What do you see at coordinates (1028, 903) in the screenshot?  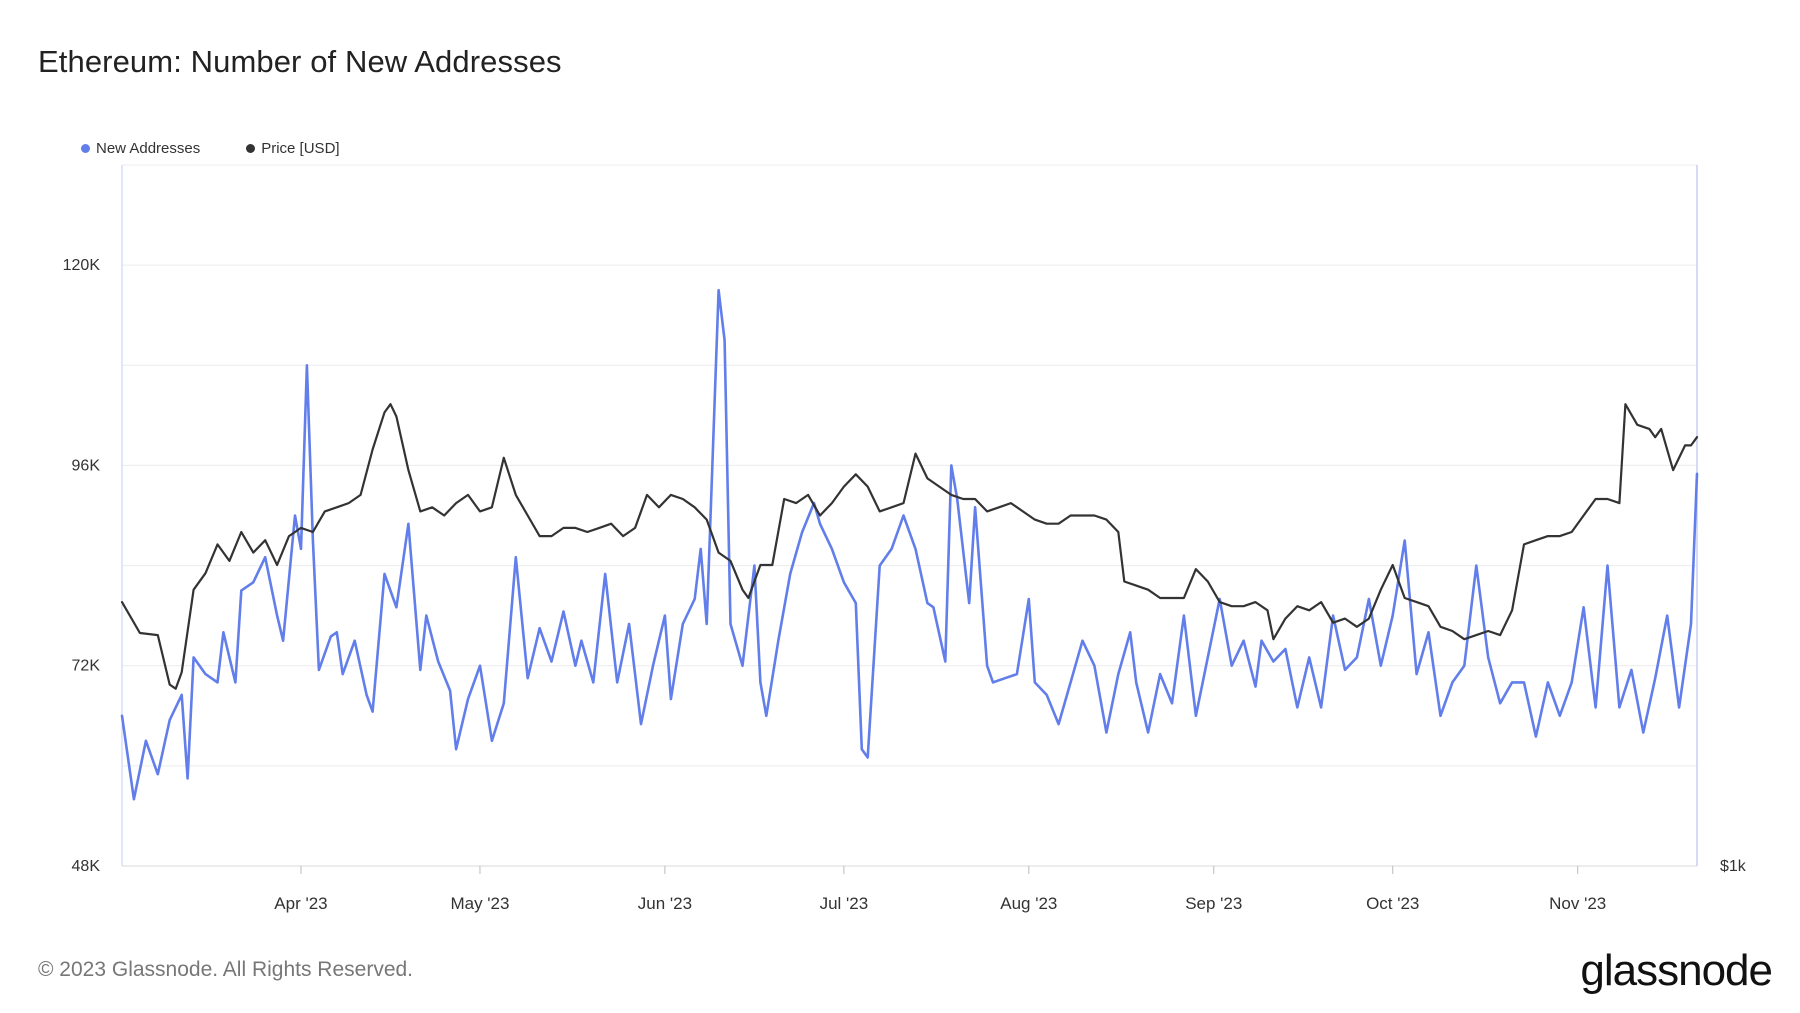 I see `x-tick-label: Aug '23` at bounding box center [1028, 903].